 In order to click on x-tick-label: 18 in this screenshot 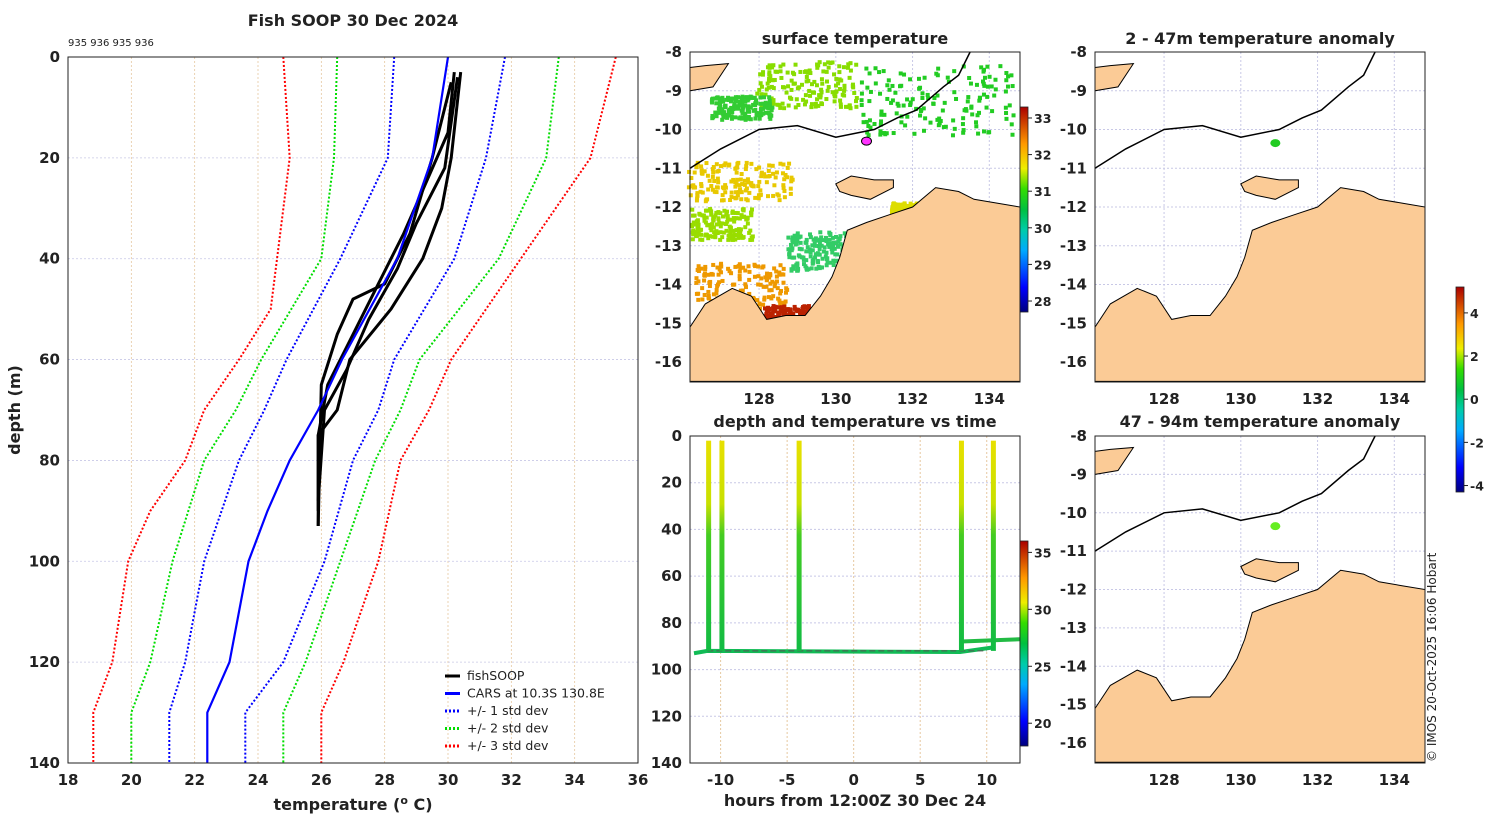, I will do `click(68, 780)`.